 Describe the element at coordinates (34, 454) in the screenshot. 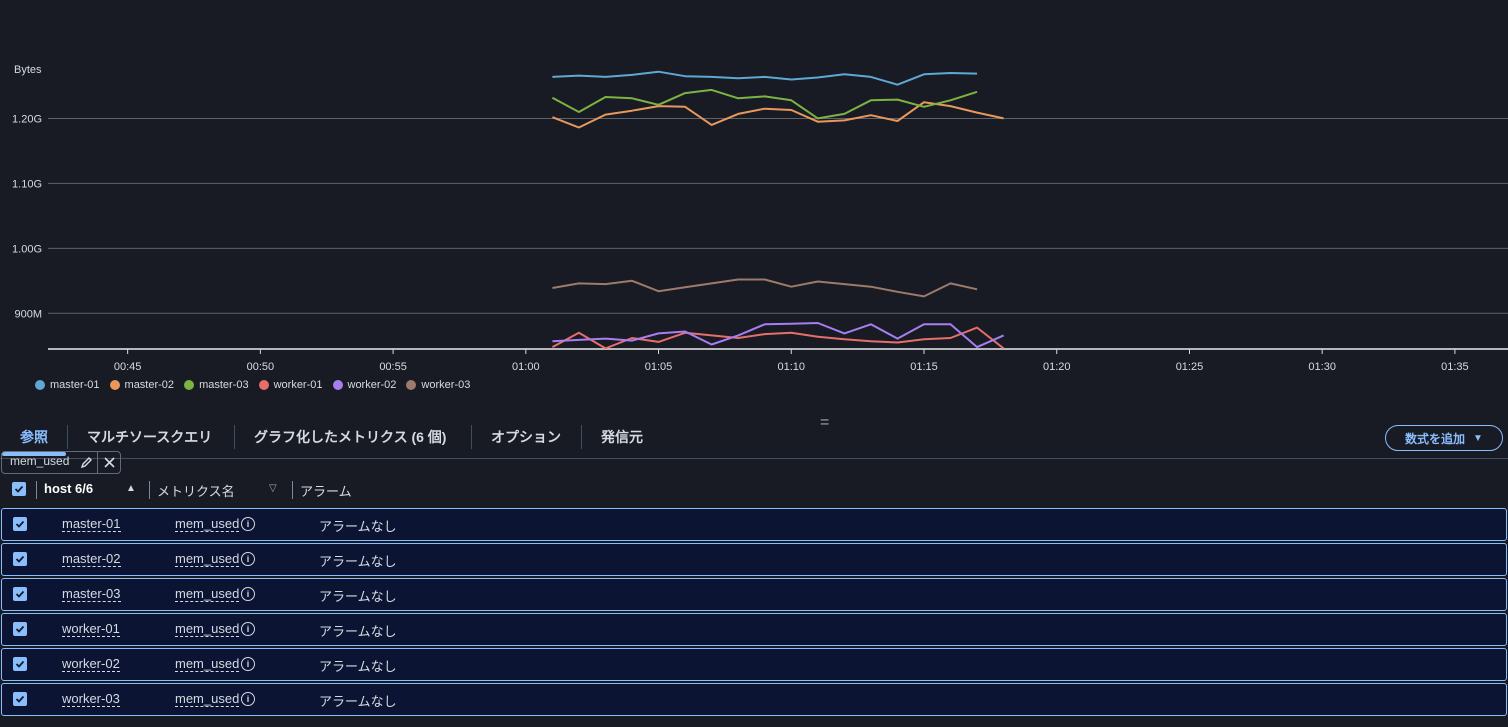

I see `active-tab-indicator` at that location.